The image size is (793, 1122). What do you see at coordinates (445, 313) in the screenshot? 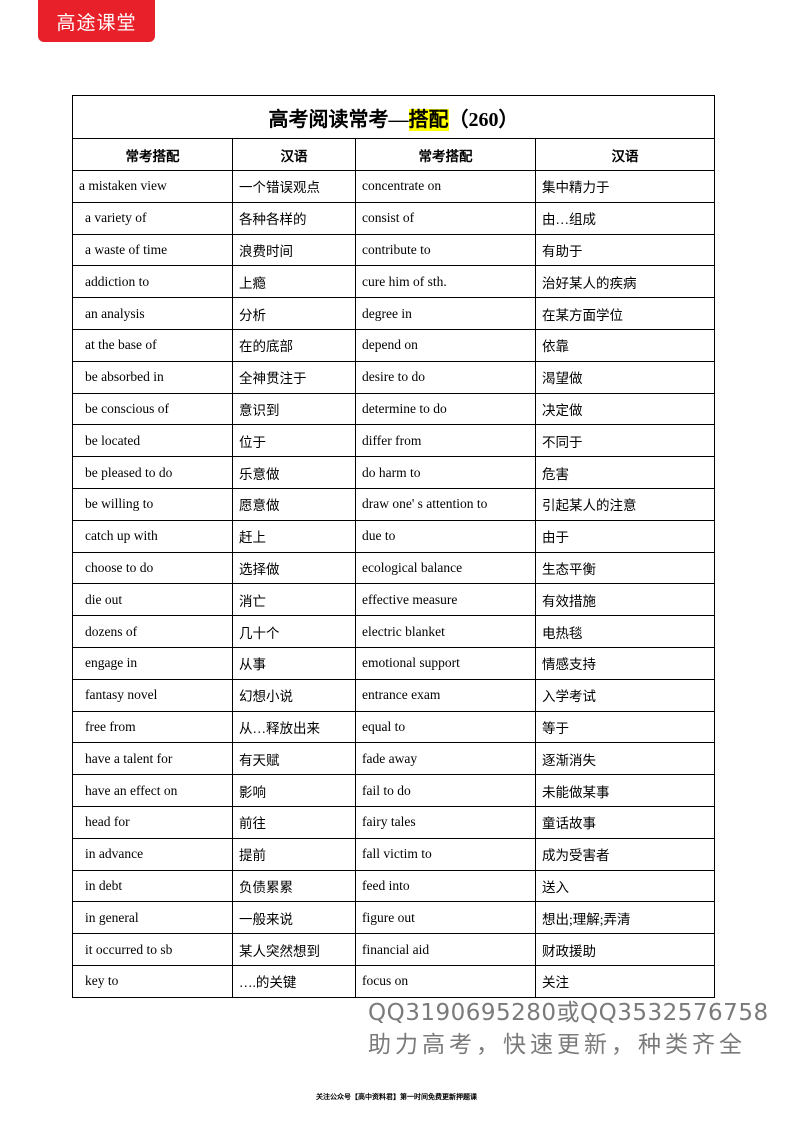
I see `cell-phrase-2: degree in` at bounding box center [445, 313].